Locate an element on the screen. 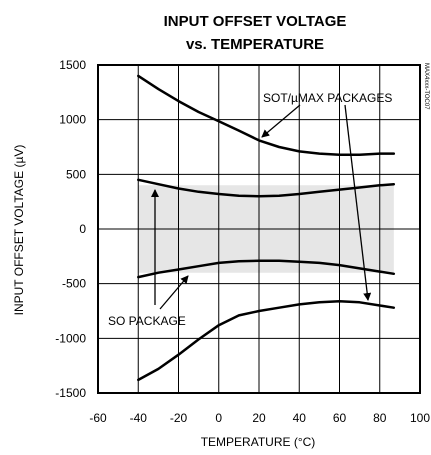  annotation-sot-umax: SOT/µMAX PACKAGES is located at coordinates (327, 98).